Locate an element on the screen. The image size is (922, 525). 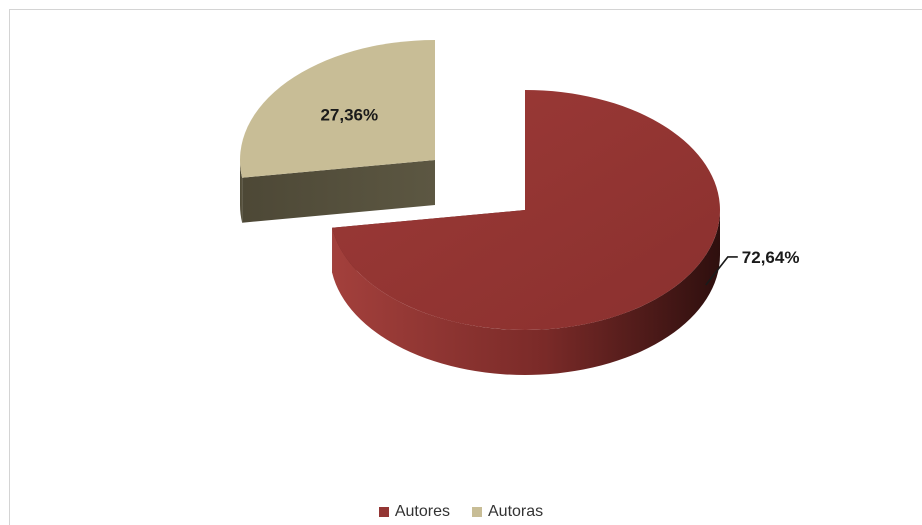
slice-start-wall-autoras is located at coordinates (338, 191).